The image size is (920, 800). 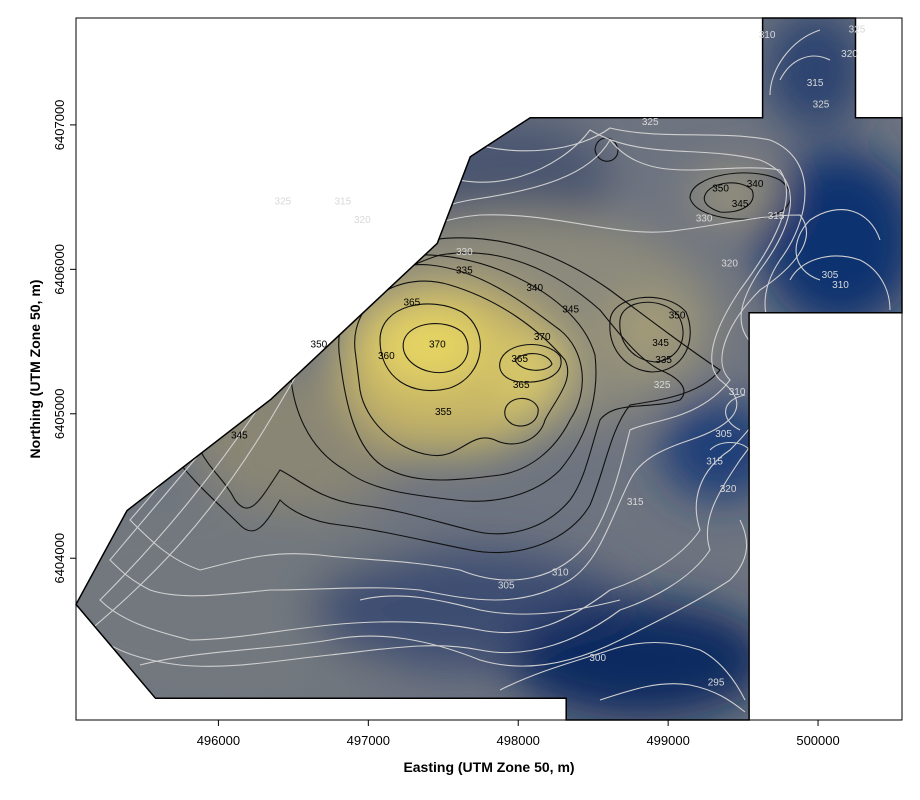 What do you see at coordinates (817, 740) in the screenshot?
I see `x-tick-label: 500000` at bounding box center [817, 740].